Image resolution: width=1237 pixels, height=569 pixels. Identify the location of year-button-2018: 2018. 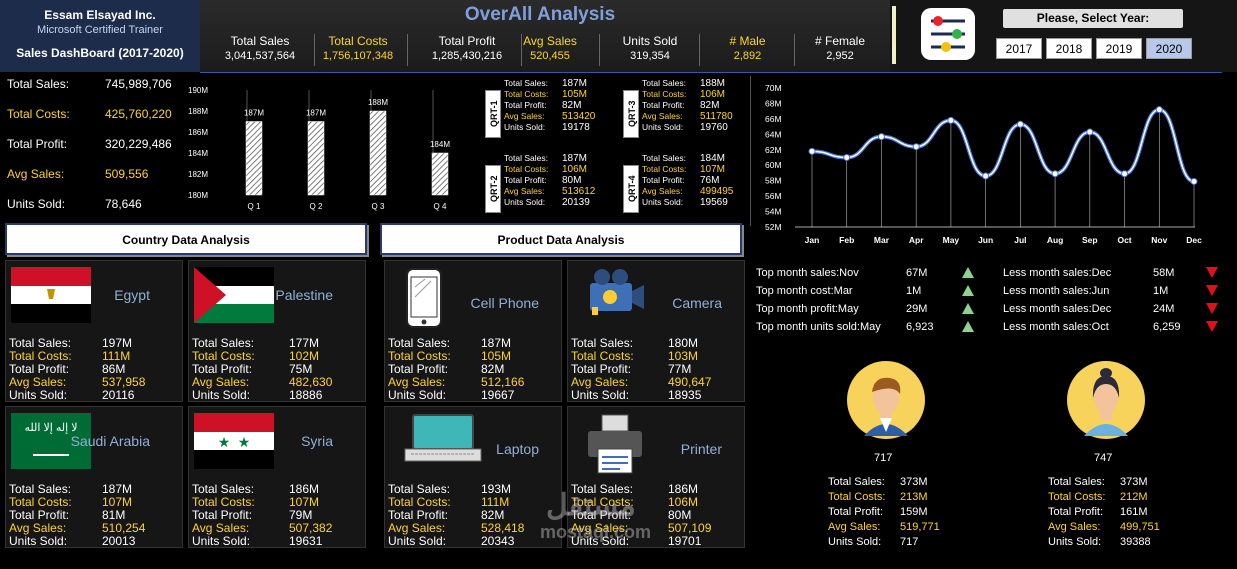
(1069, 48).